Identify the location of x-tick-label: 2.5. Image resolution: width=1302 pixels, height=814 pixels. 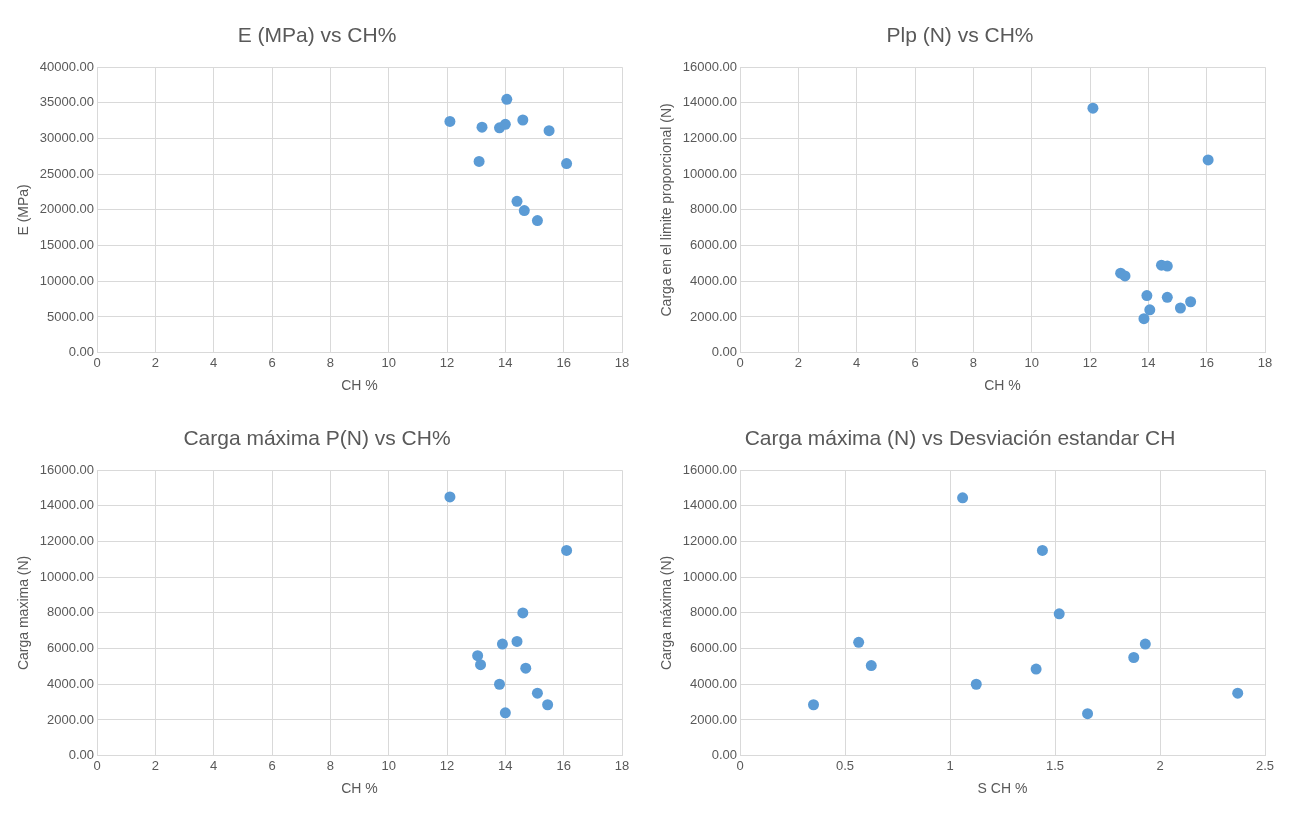
(1265, 765).